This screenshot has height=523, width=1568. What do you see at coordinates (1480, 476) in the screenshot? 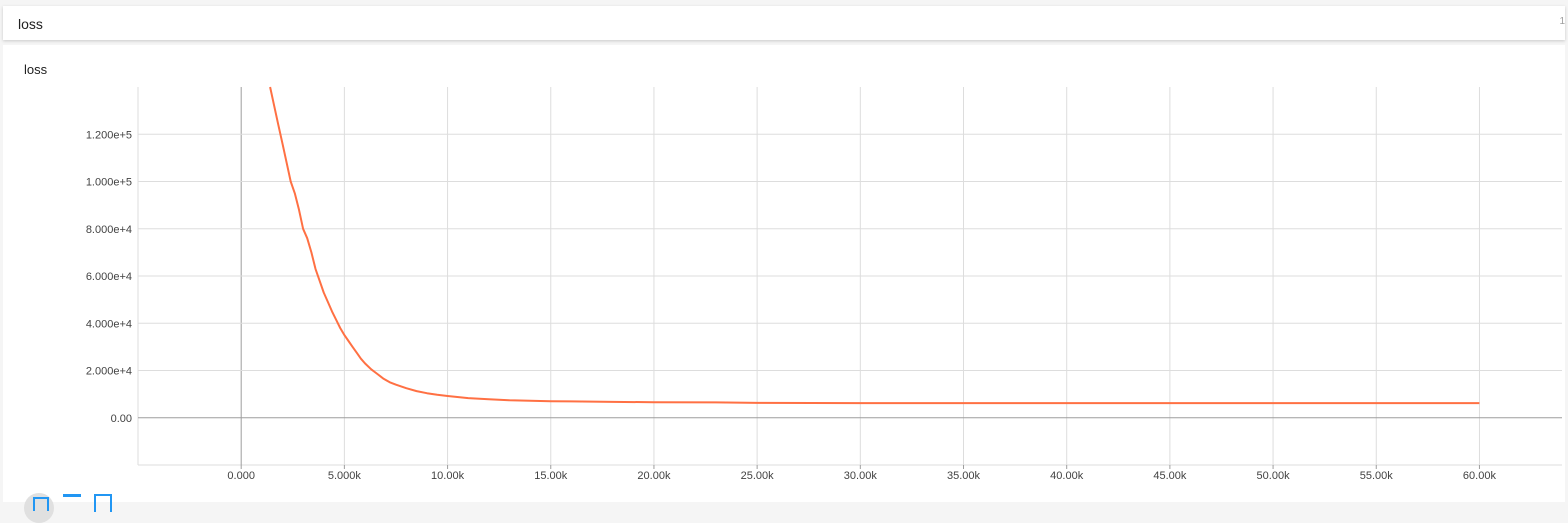
I see `x-tick-label: 60.00k` at bounding box center [1480, 476].